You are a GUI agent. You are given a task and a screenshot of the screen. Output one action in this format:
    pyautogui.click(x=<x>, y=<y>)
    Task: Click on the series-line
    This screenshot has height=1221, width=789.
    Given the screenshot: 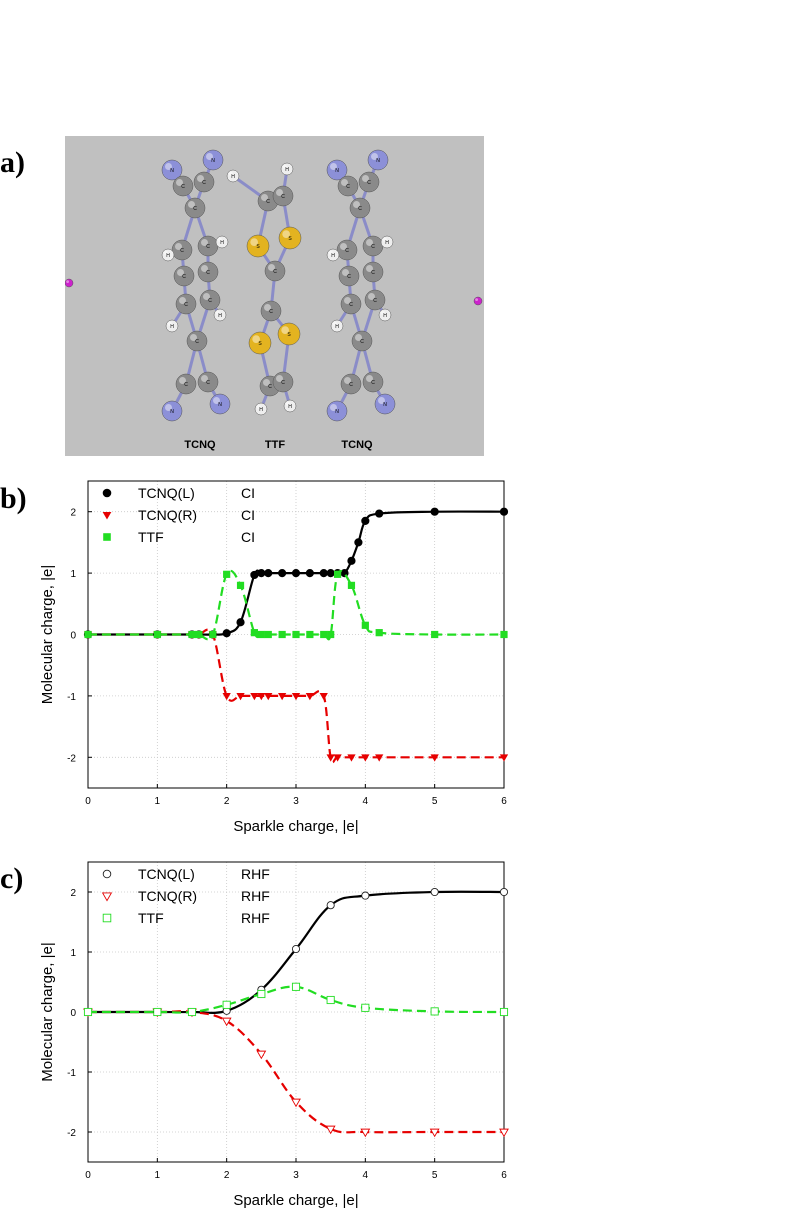 What is the action you would take?
    pyautogui.click(x=296, y=999)
    